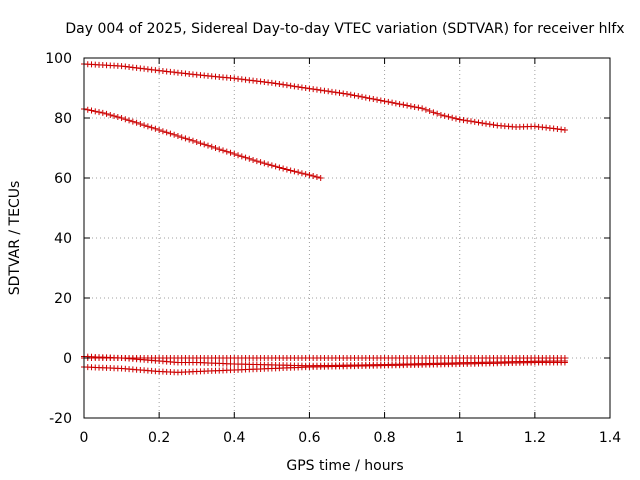 The image size is (640, 480). Describe the element at coordinates (63, 119) in the screenshot. I see `y-tick-label: 80` at that location.